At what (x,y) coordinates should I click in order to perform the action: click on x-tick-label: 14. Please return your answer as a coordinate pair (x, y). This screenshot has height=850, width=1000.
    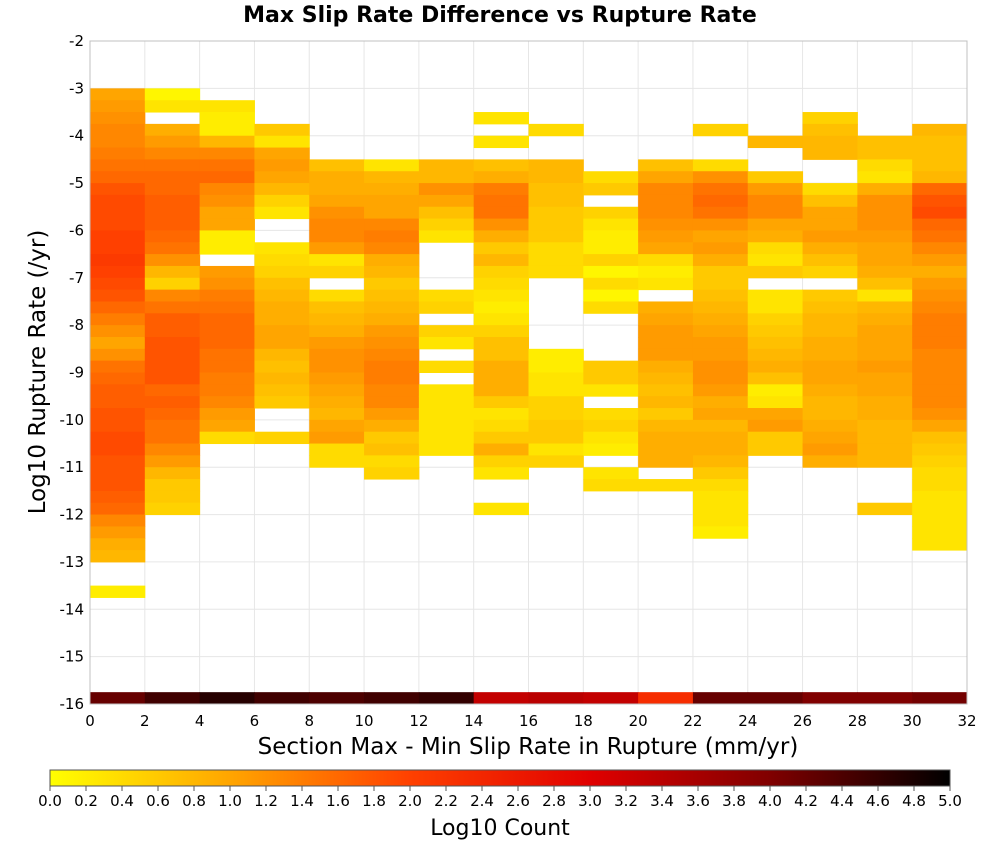
    Looking at the image, I should click on (473, 721).